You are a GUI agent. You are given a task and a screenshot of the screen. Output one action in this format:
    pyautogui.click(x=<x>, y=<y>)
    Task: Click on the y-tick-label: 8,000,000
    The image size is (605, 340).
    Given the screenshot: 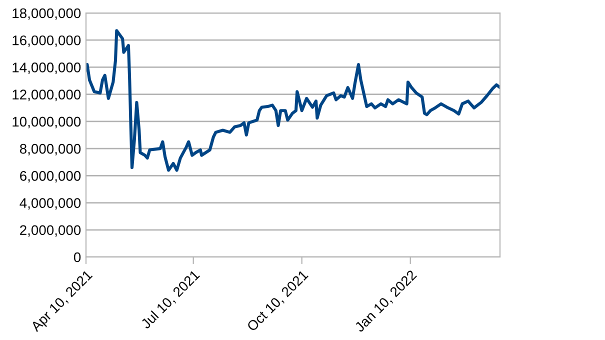 What is the action you would take?
    pyautogui.click(x=50, y=150)
    